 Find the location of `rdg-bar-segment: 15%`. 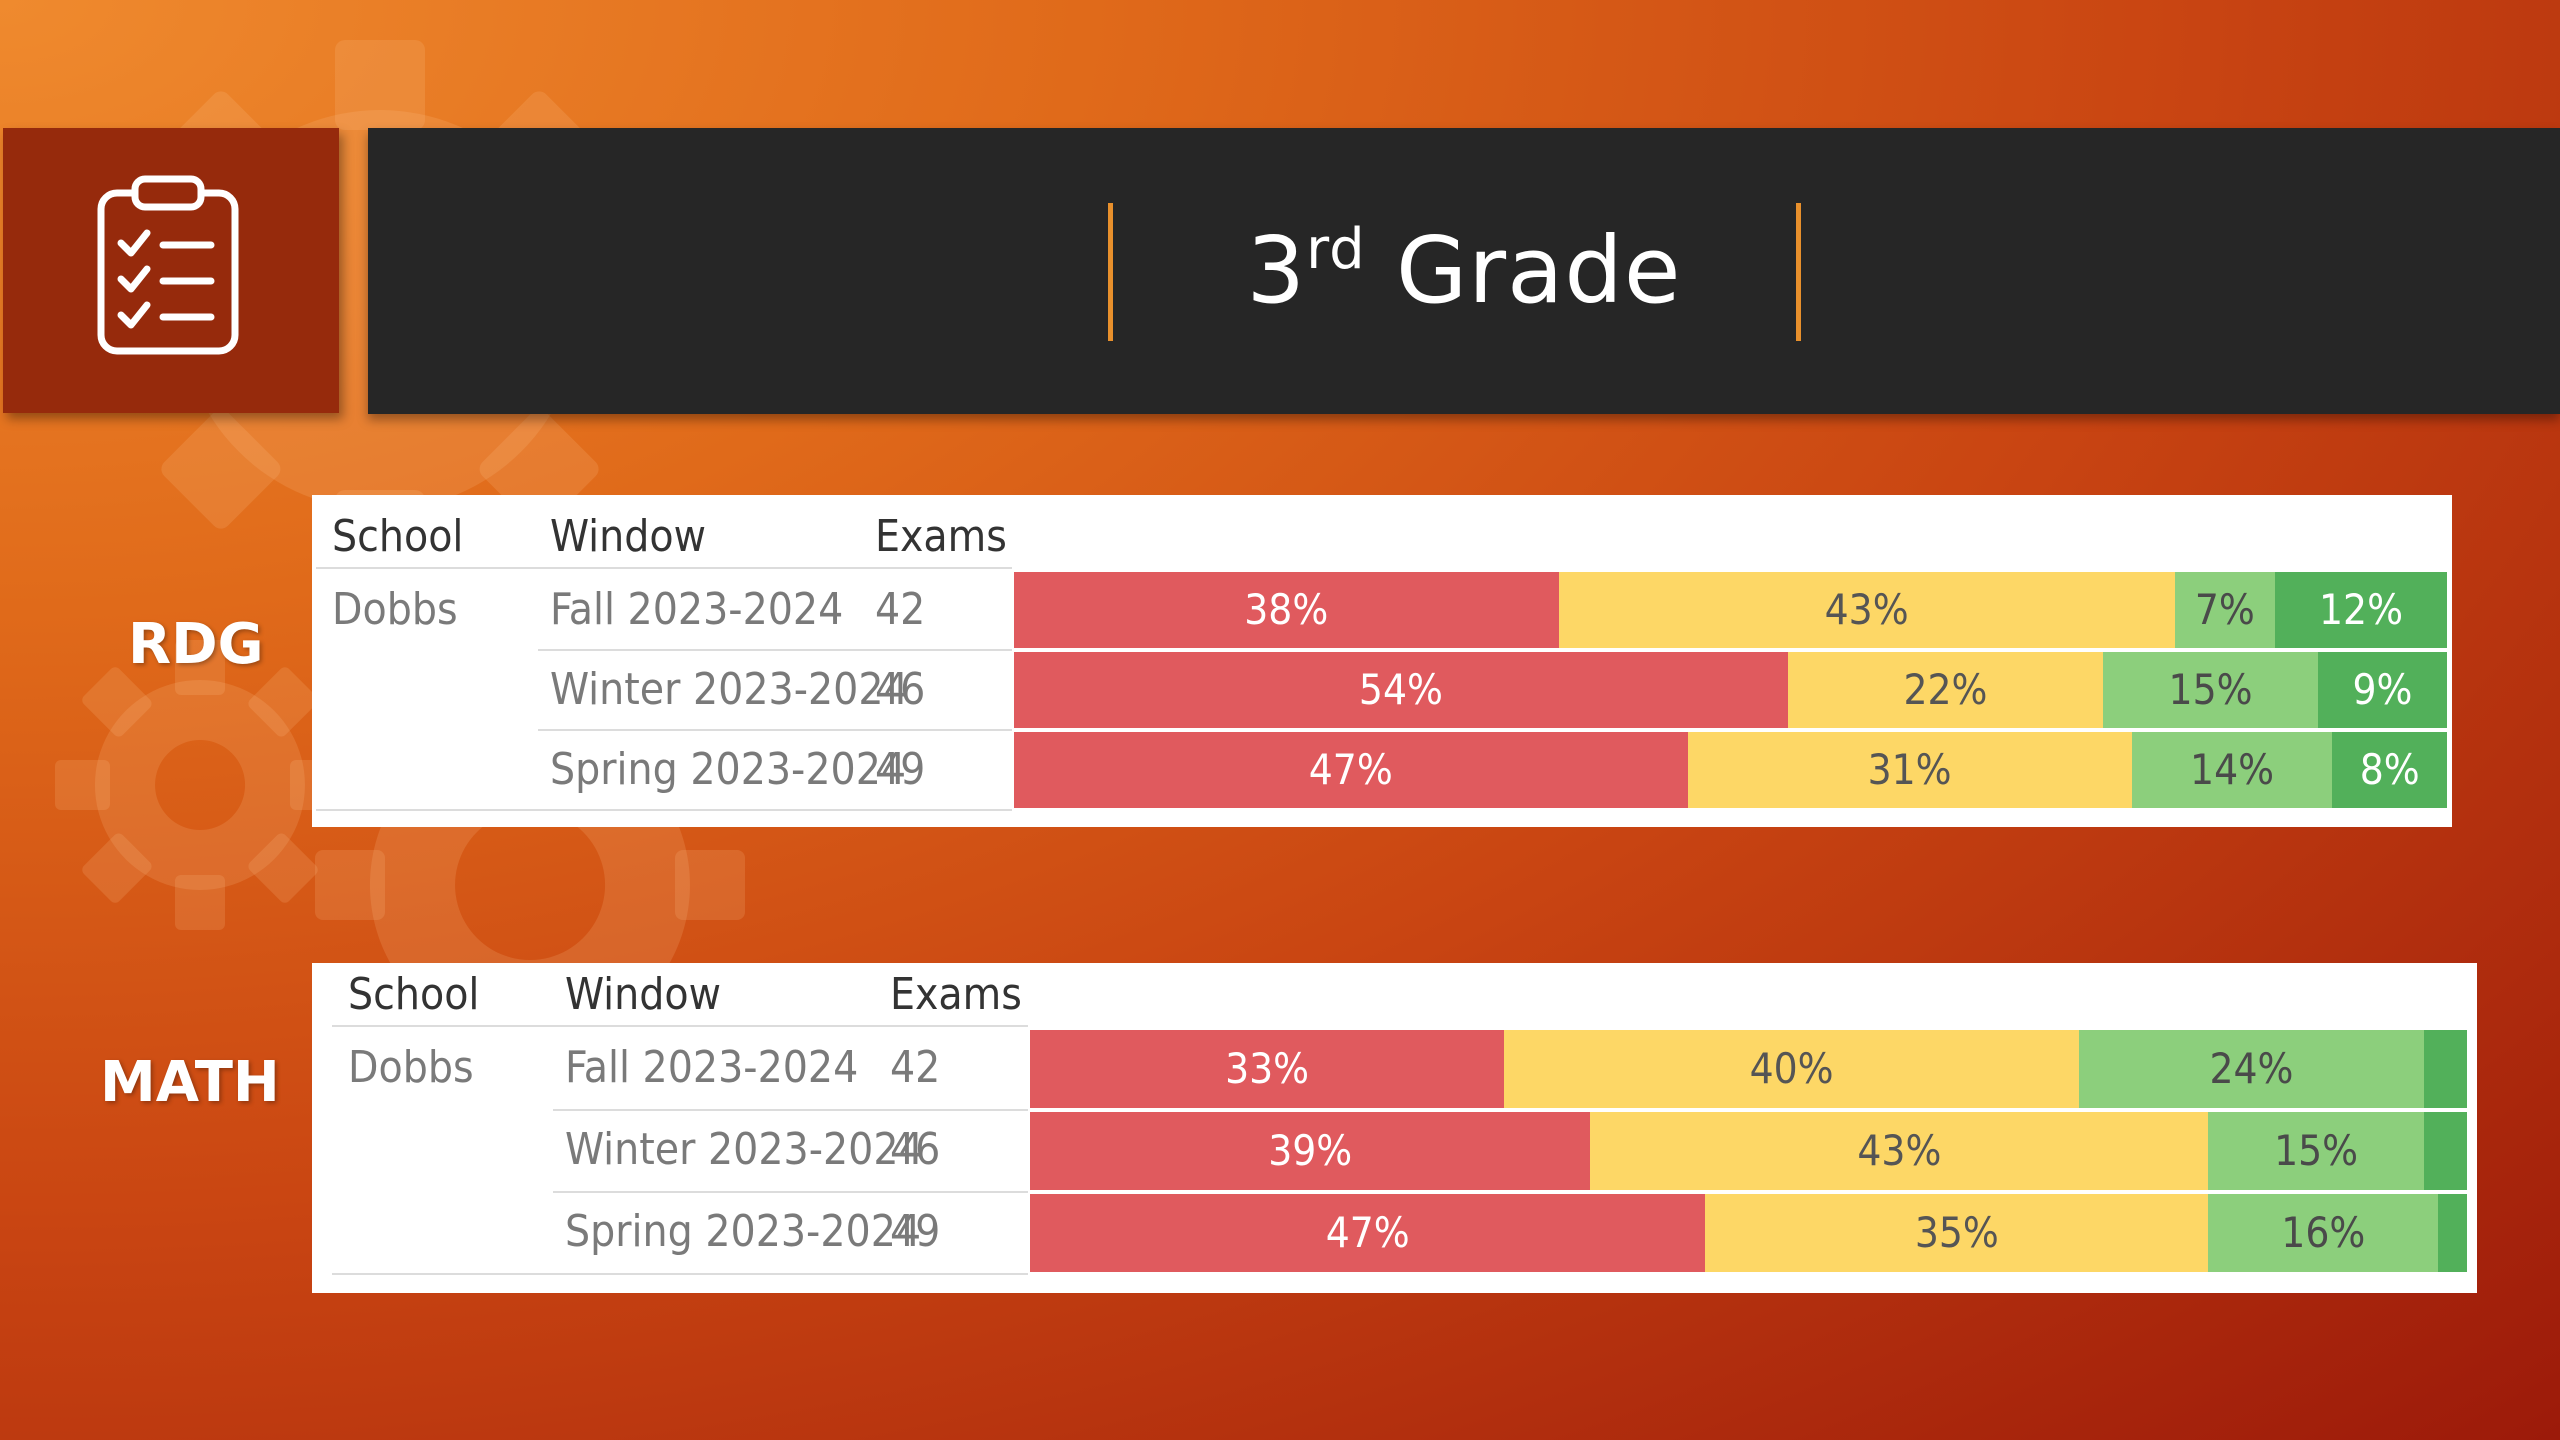

rdg-bar-segment: 15% is located at coordinates (2211, 690).